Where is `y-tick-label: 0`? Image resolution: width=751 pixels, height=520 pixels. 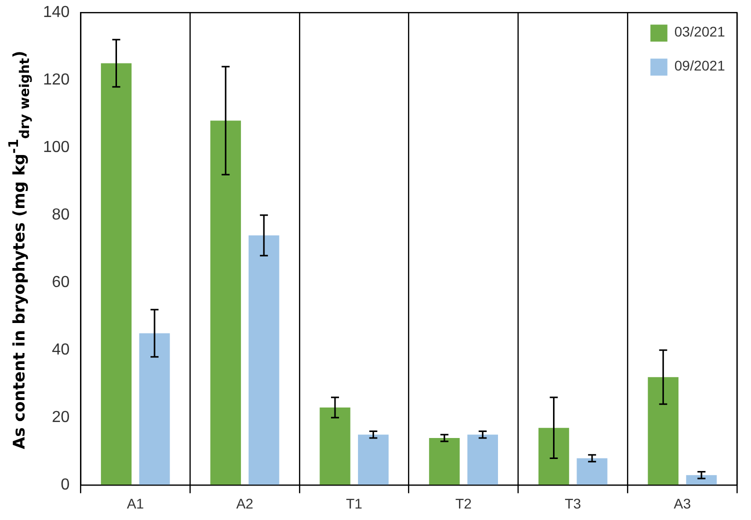 y-tick-label: 0 is located at coordinates (65, 485).